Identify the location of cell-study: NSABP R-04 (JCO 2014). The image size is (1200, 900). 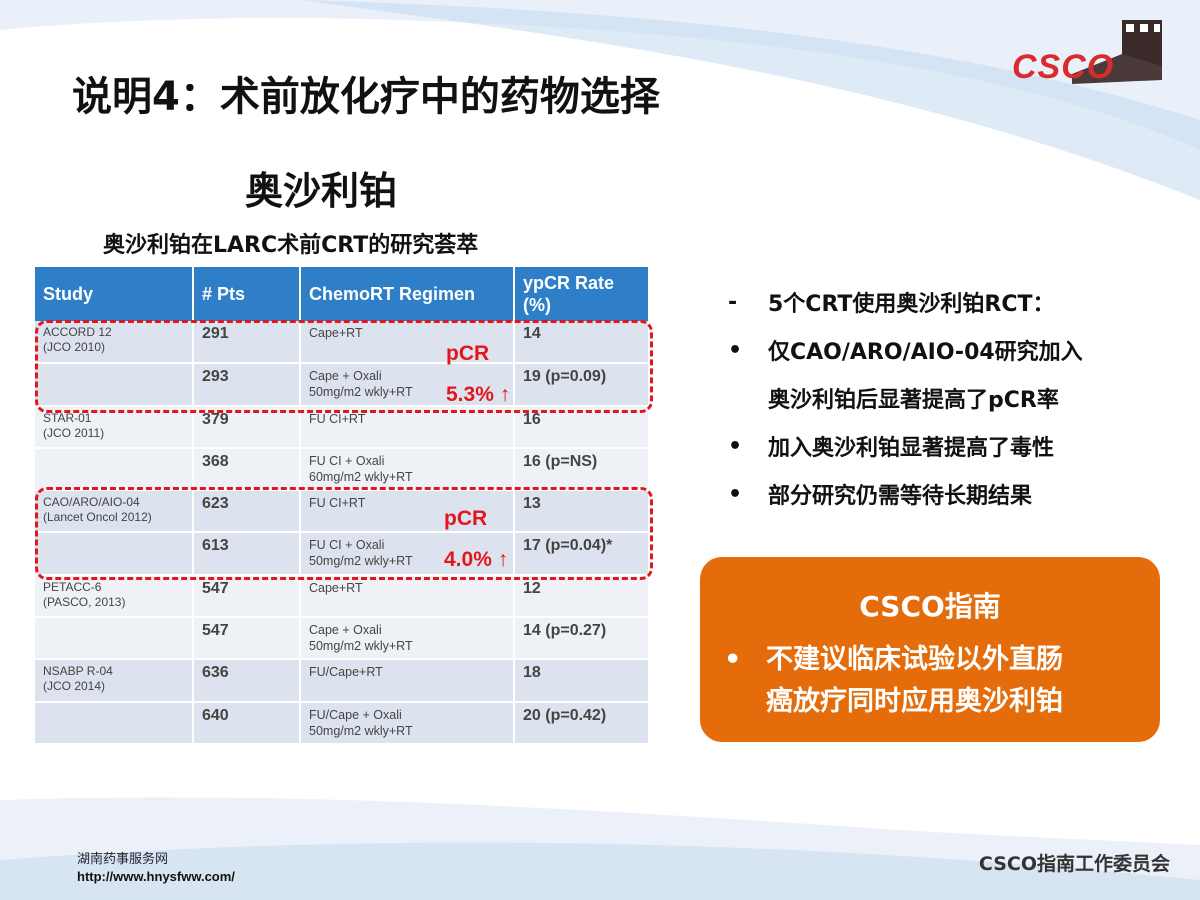
(114, 681).